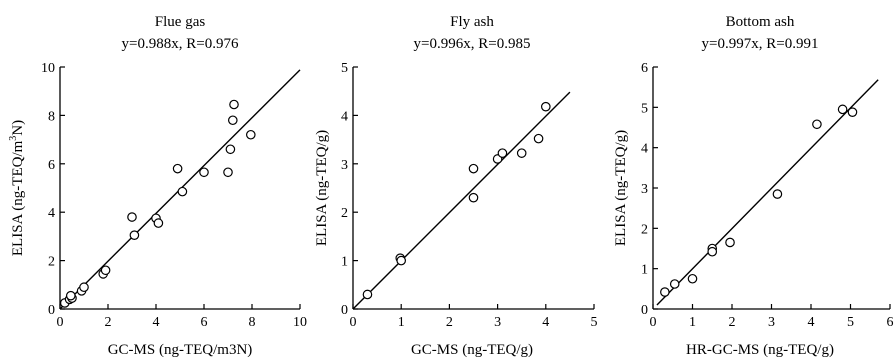 This screenshot has width=896, height=360. I want to click on chart-title: Fly ash, so click(472, 22).